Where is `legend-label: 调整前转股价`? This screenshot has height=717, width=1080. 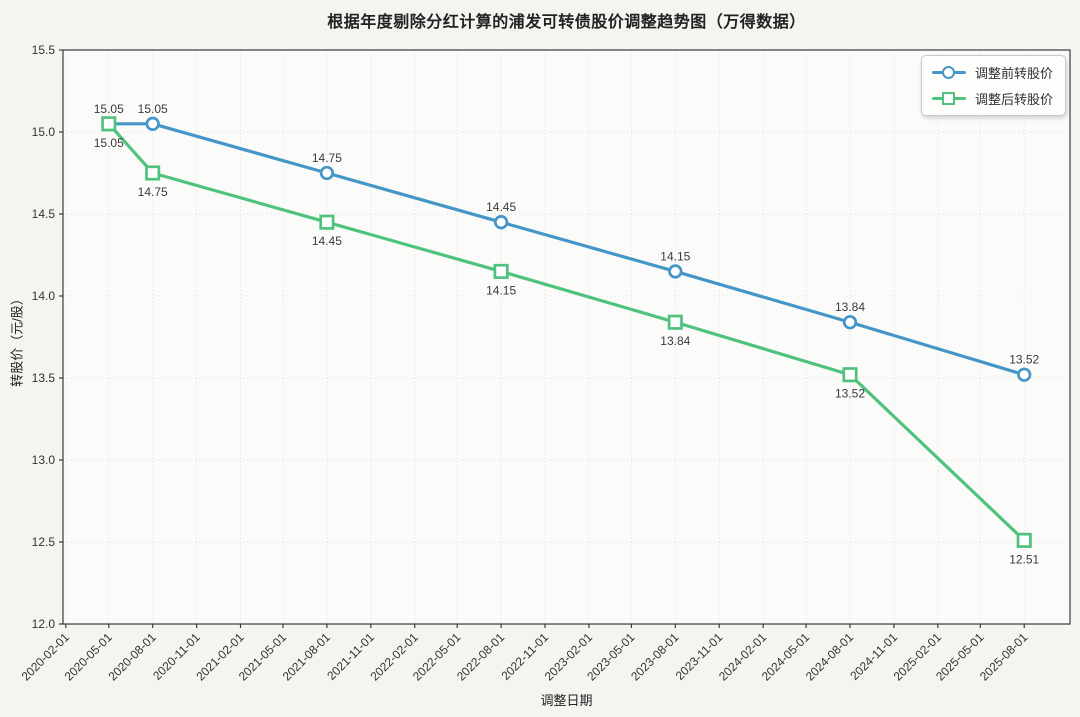
legend-label: 调整前转股价 is located at coordinates (1013, 73).